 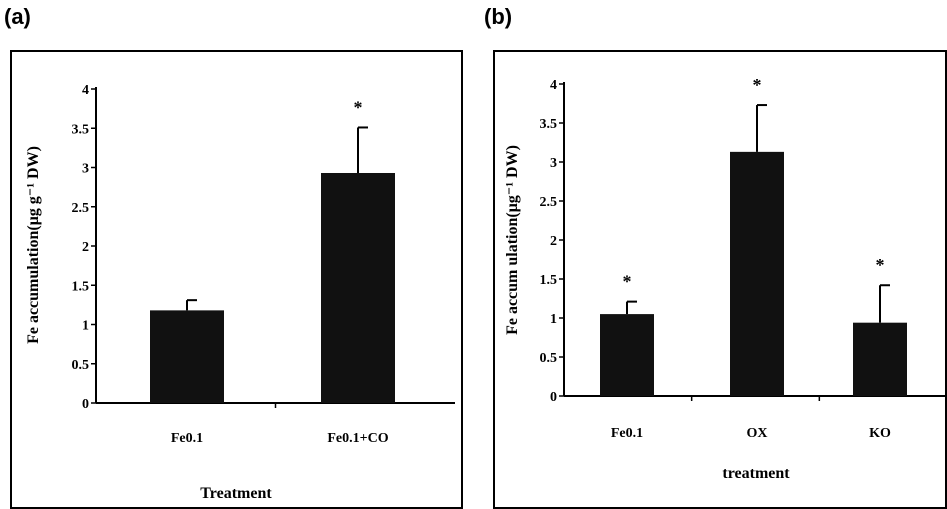 What do you see at coordinates (358, 287) in the screenshot?
I see `bar-fe0-1-co` at bounding box center [358, 287].